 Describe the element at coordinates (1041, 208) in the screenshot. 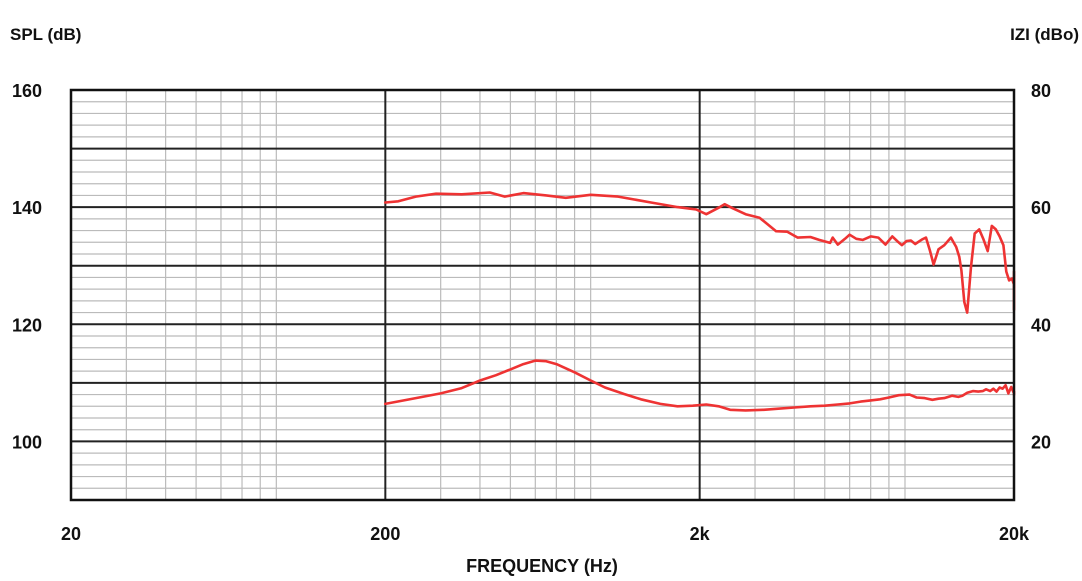

I see `y-right-tick-label: 60` at that location.